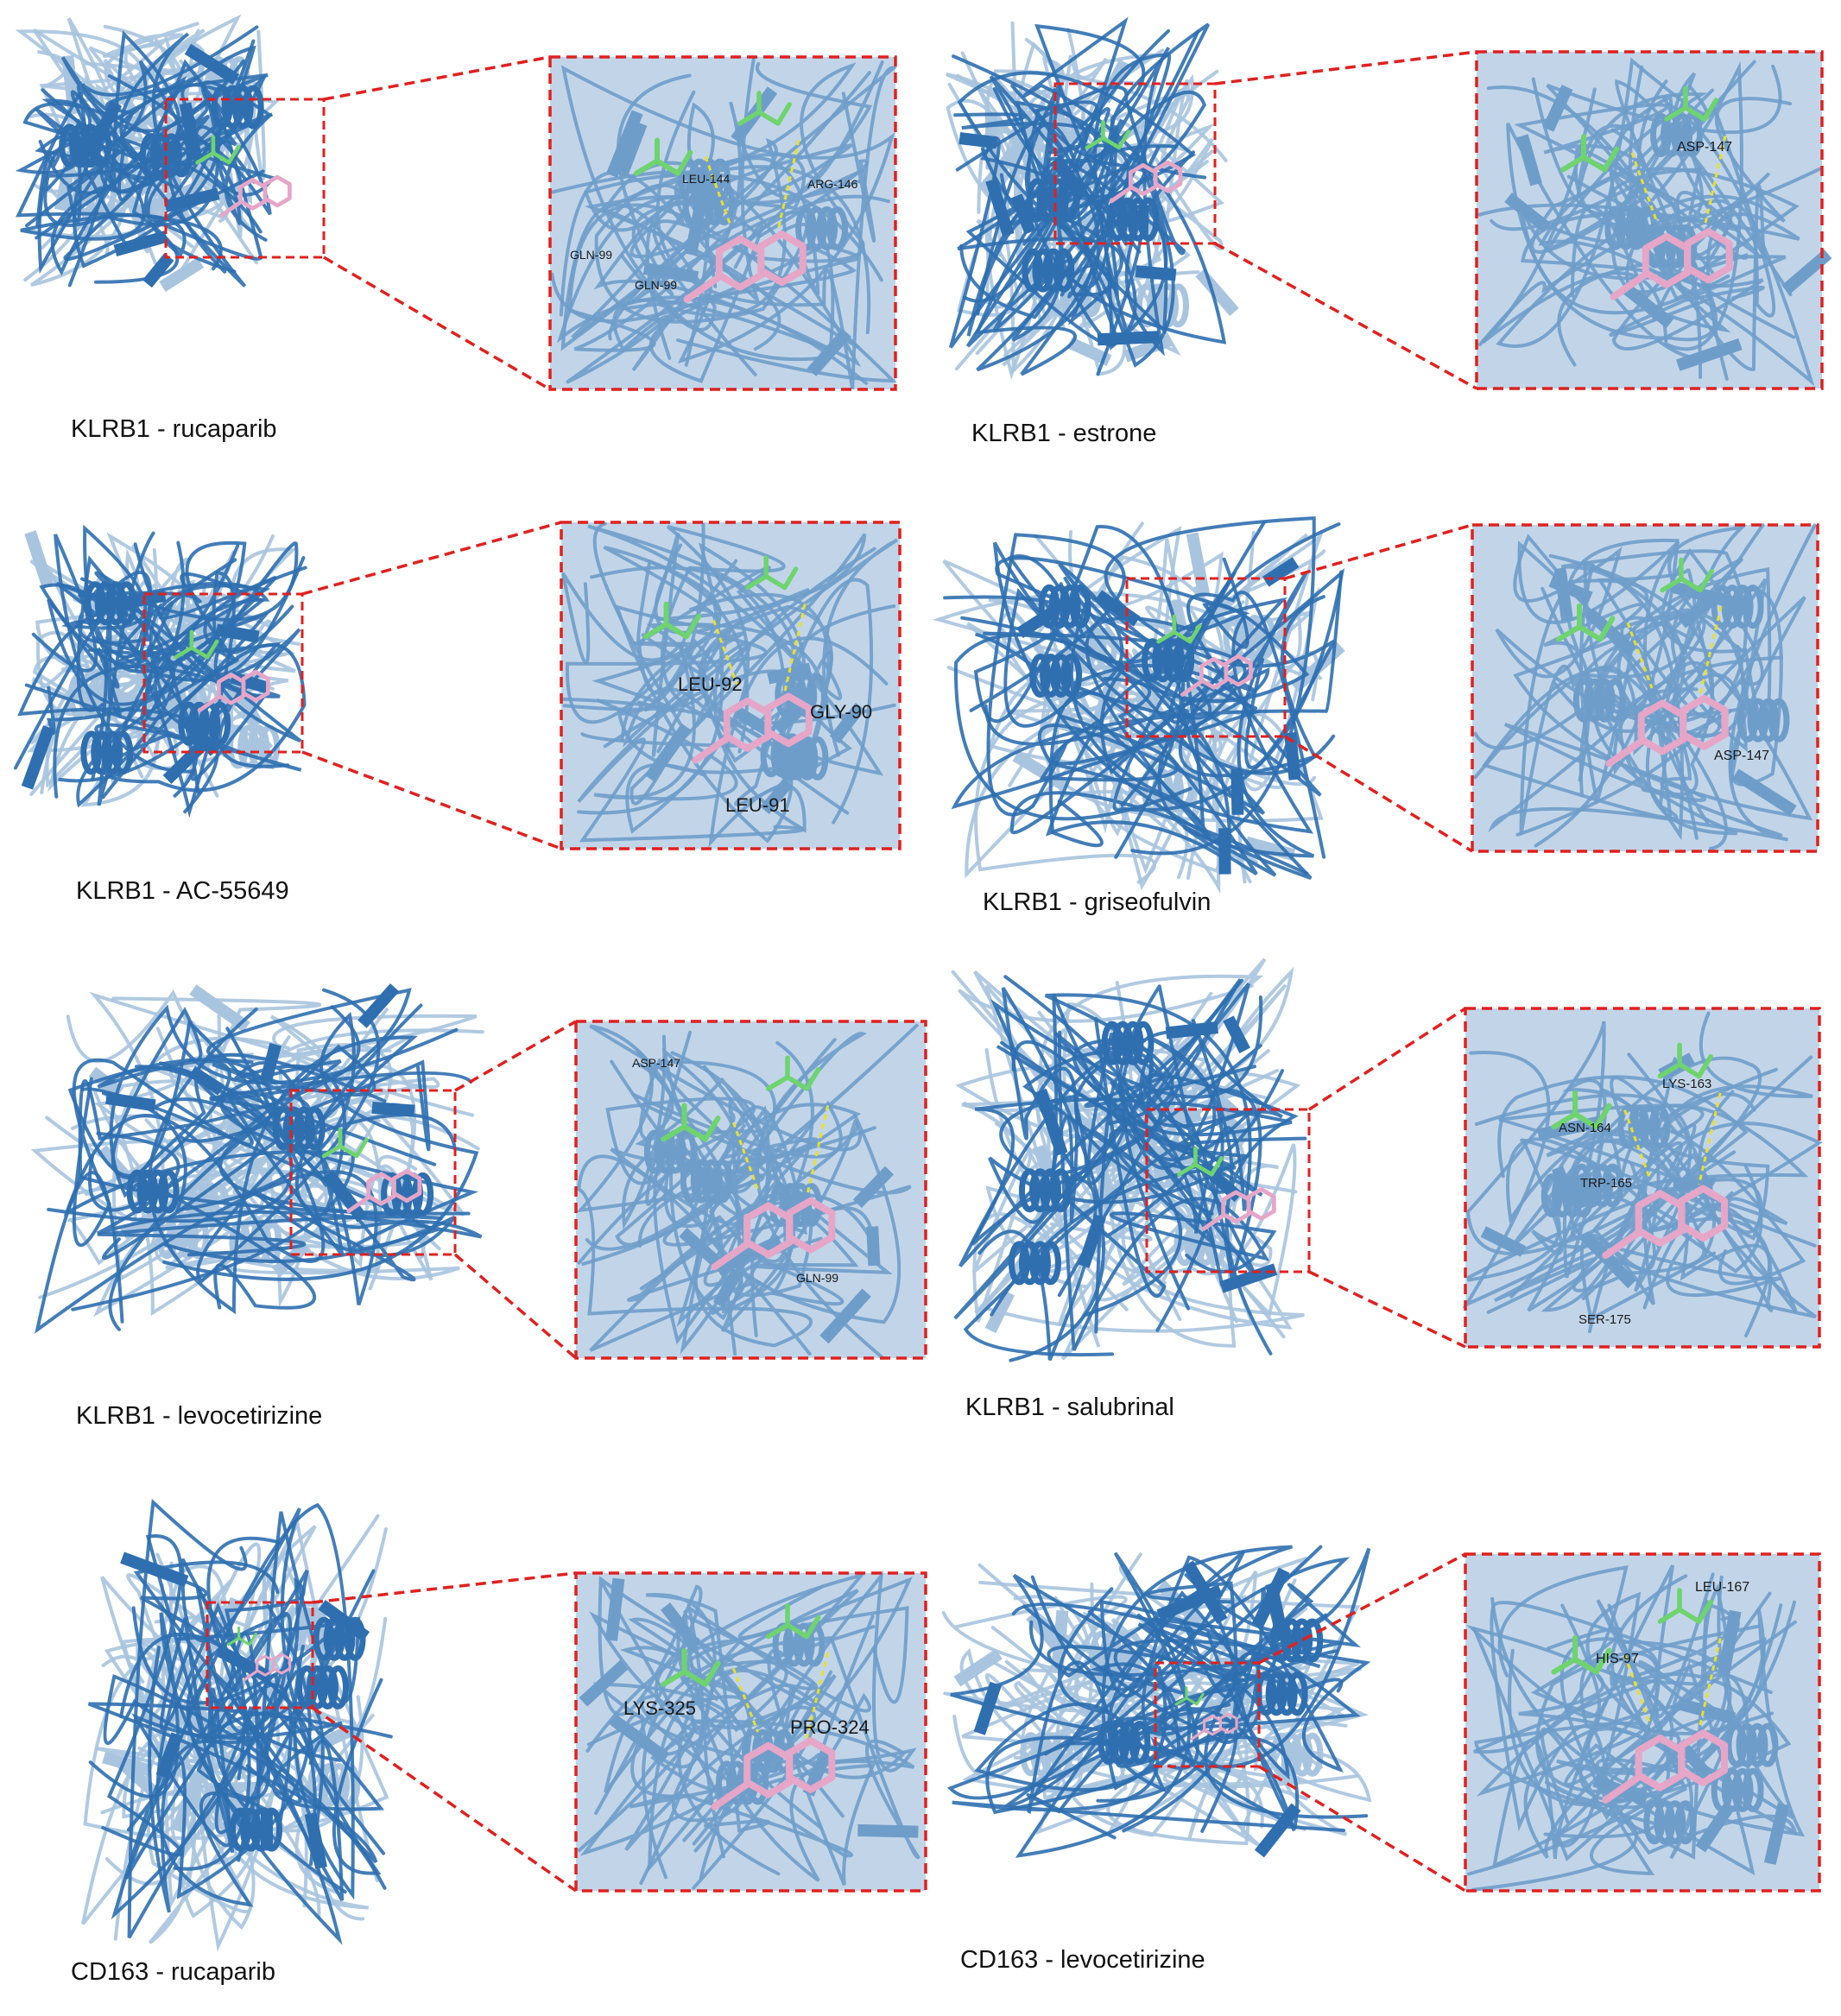 The width and height of the screenshot is (1841, 2016). Describe the element at coordinates (1381, 1719) in the screenshot. I see `panel-8: LEU-167 HIS-97` at that location.